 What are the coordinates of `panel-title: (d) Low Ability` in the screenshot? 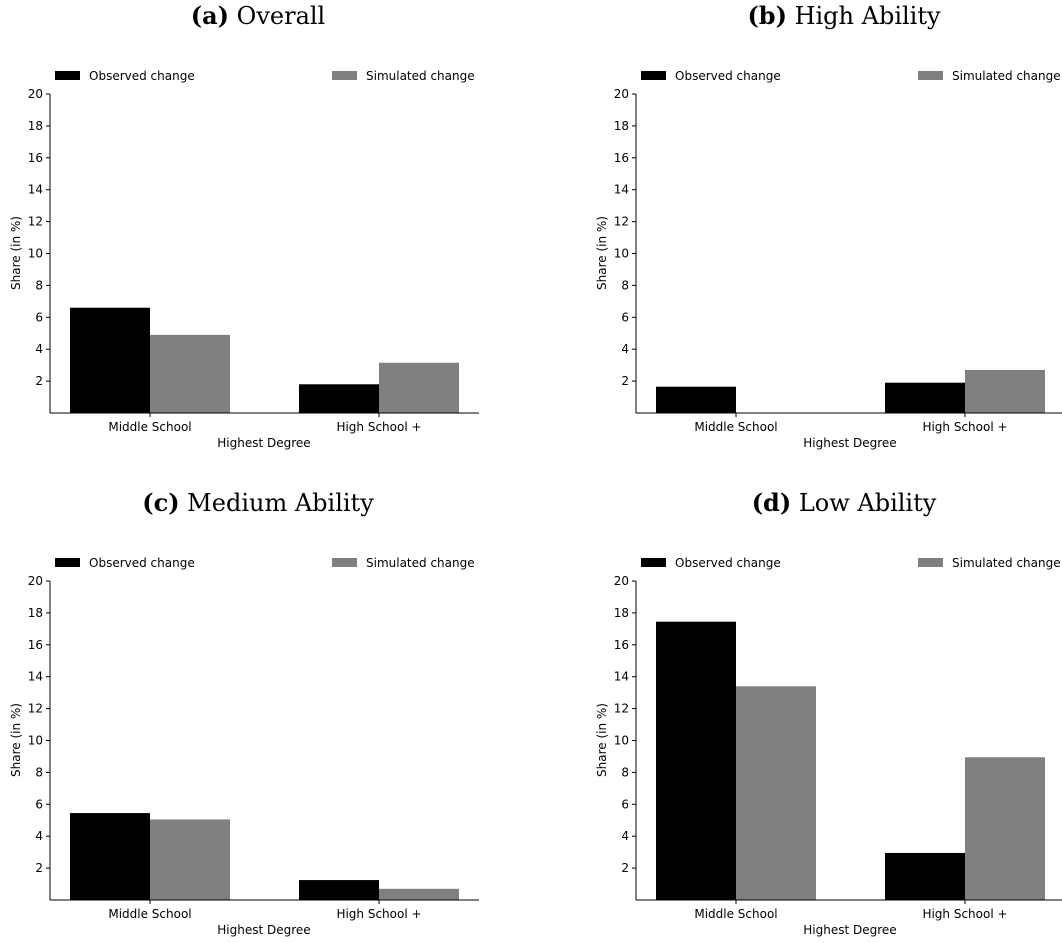 It's located at (844, 502).